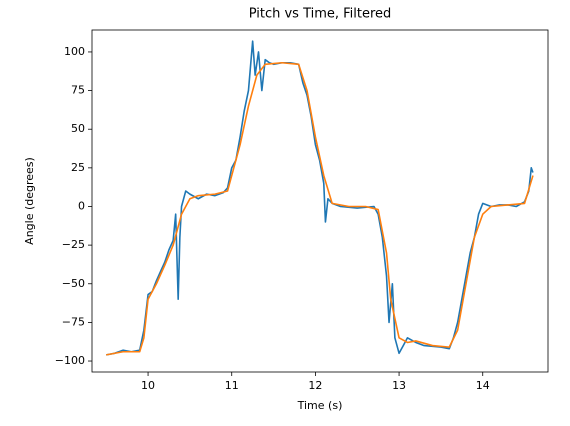 Image resolution: width=570 pixels, height=426 pixels. What do you see at coordinates (78, 128) in the screenshot?
I see `y-tick-label: 50` at bounding box center [78, 128].